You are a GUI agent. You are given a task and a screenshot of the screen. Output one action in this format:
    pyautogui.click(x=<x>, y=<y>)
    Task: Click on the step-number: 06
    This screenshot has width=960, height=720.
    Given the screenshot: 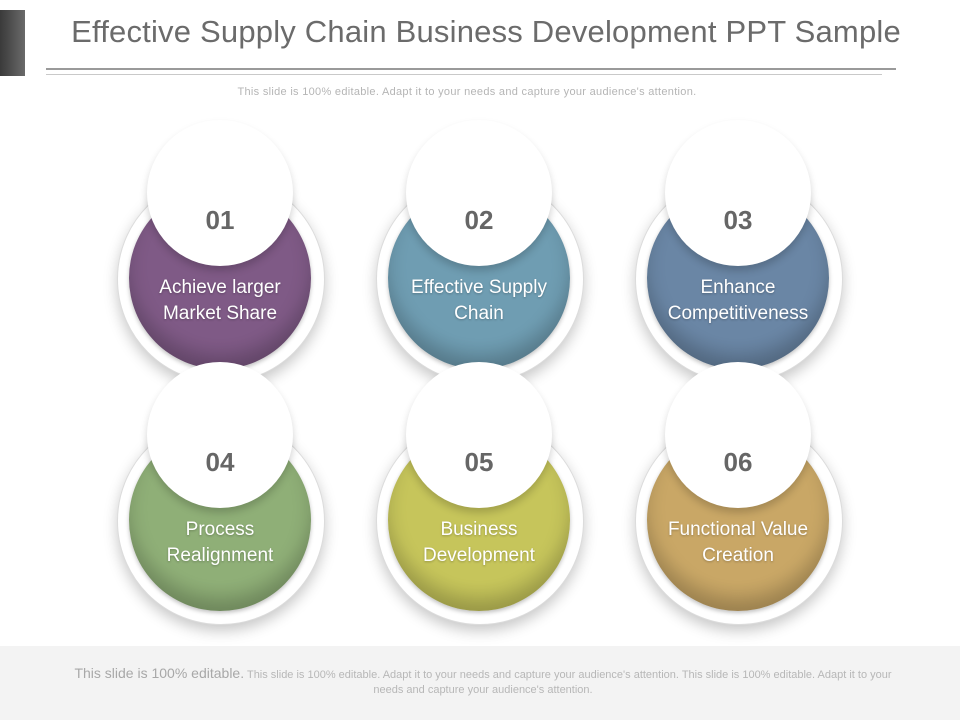 What is the action you would take?
    pyautogui.click(x=738, y=462)
    